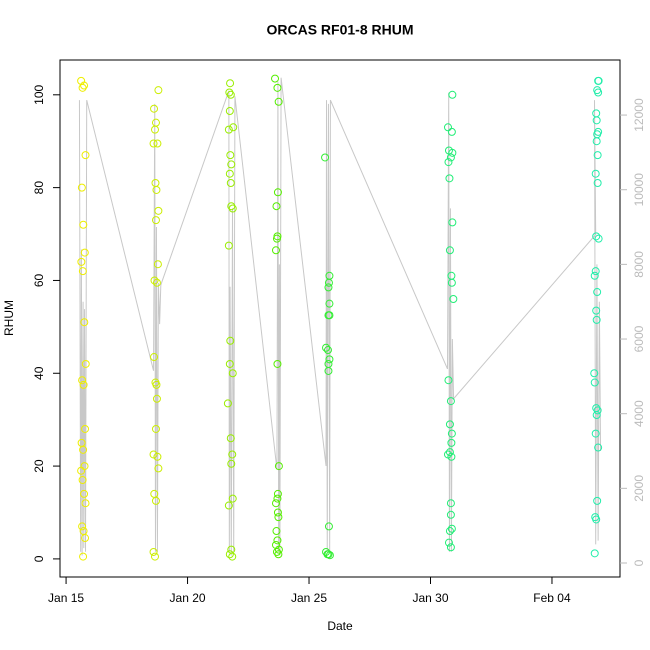  What do you see at coordinates (552, 598) in the screenshot?
I see `x-tick-label: Feb 04` at bounding box center [552, 598].